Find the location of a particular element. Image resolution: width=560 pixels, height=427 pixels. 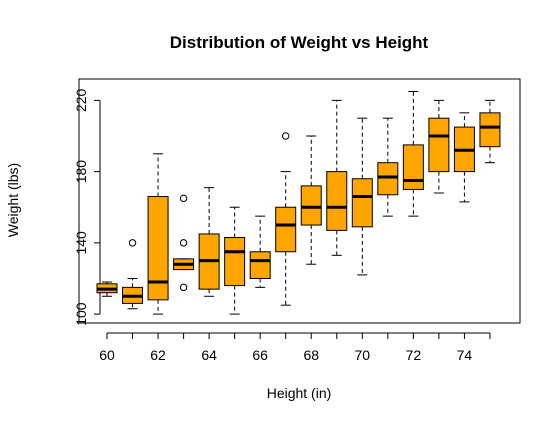

x-axis: 60 62 64 66 68 70 72 74 is located at coordinates (295, 347).